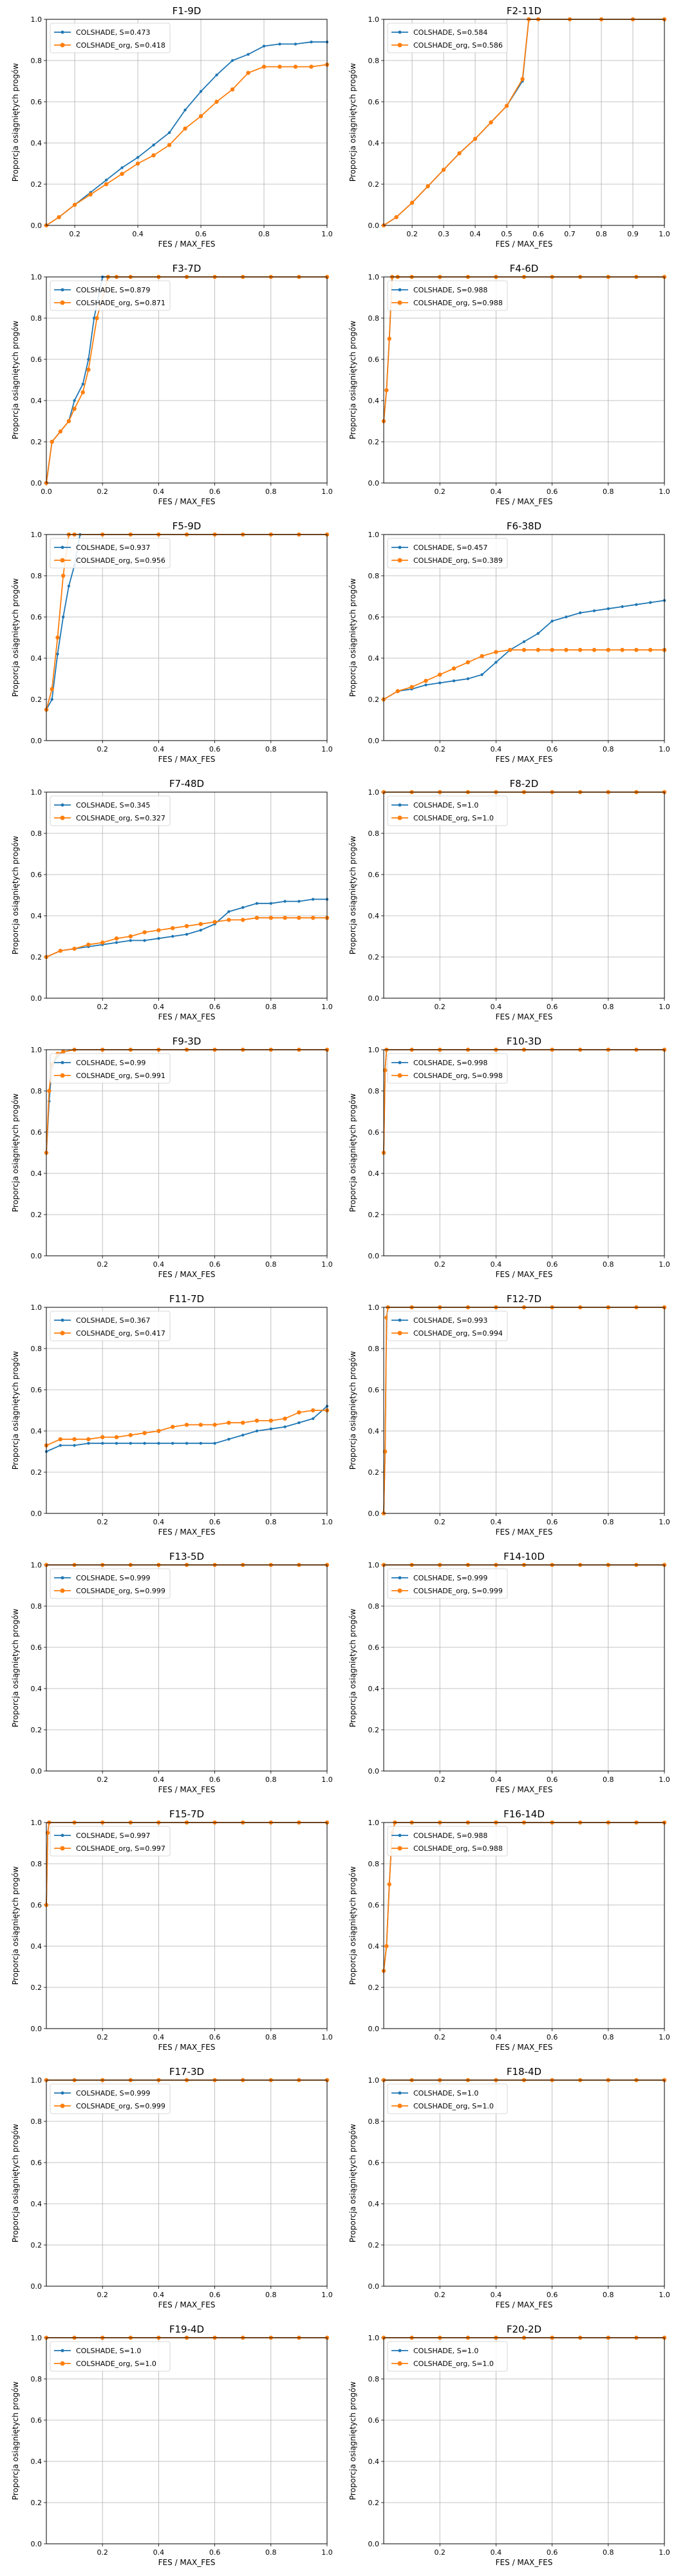 This screenshot has height=2576, width=676. I want to click on legend-label: COLSHADE_org, S=0.417, so click(120, 1333).